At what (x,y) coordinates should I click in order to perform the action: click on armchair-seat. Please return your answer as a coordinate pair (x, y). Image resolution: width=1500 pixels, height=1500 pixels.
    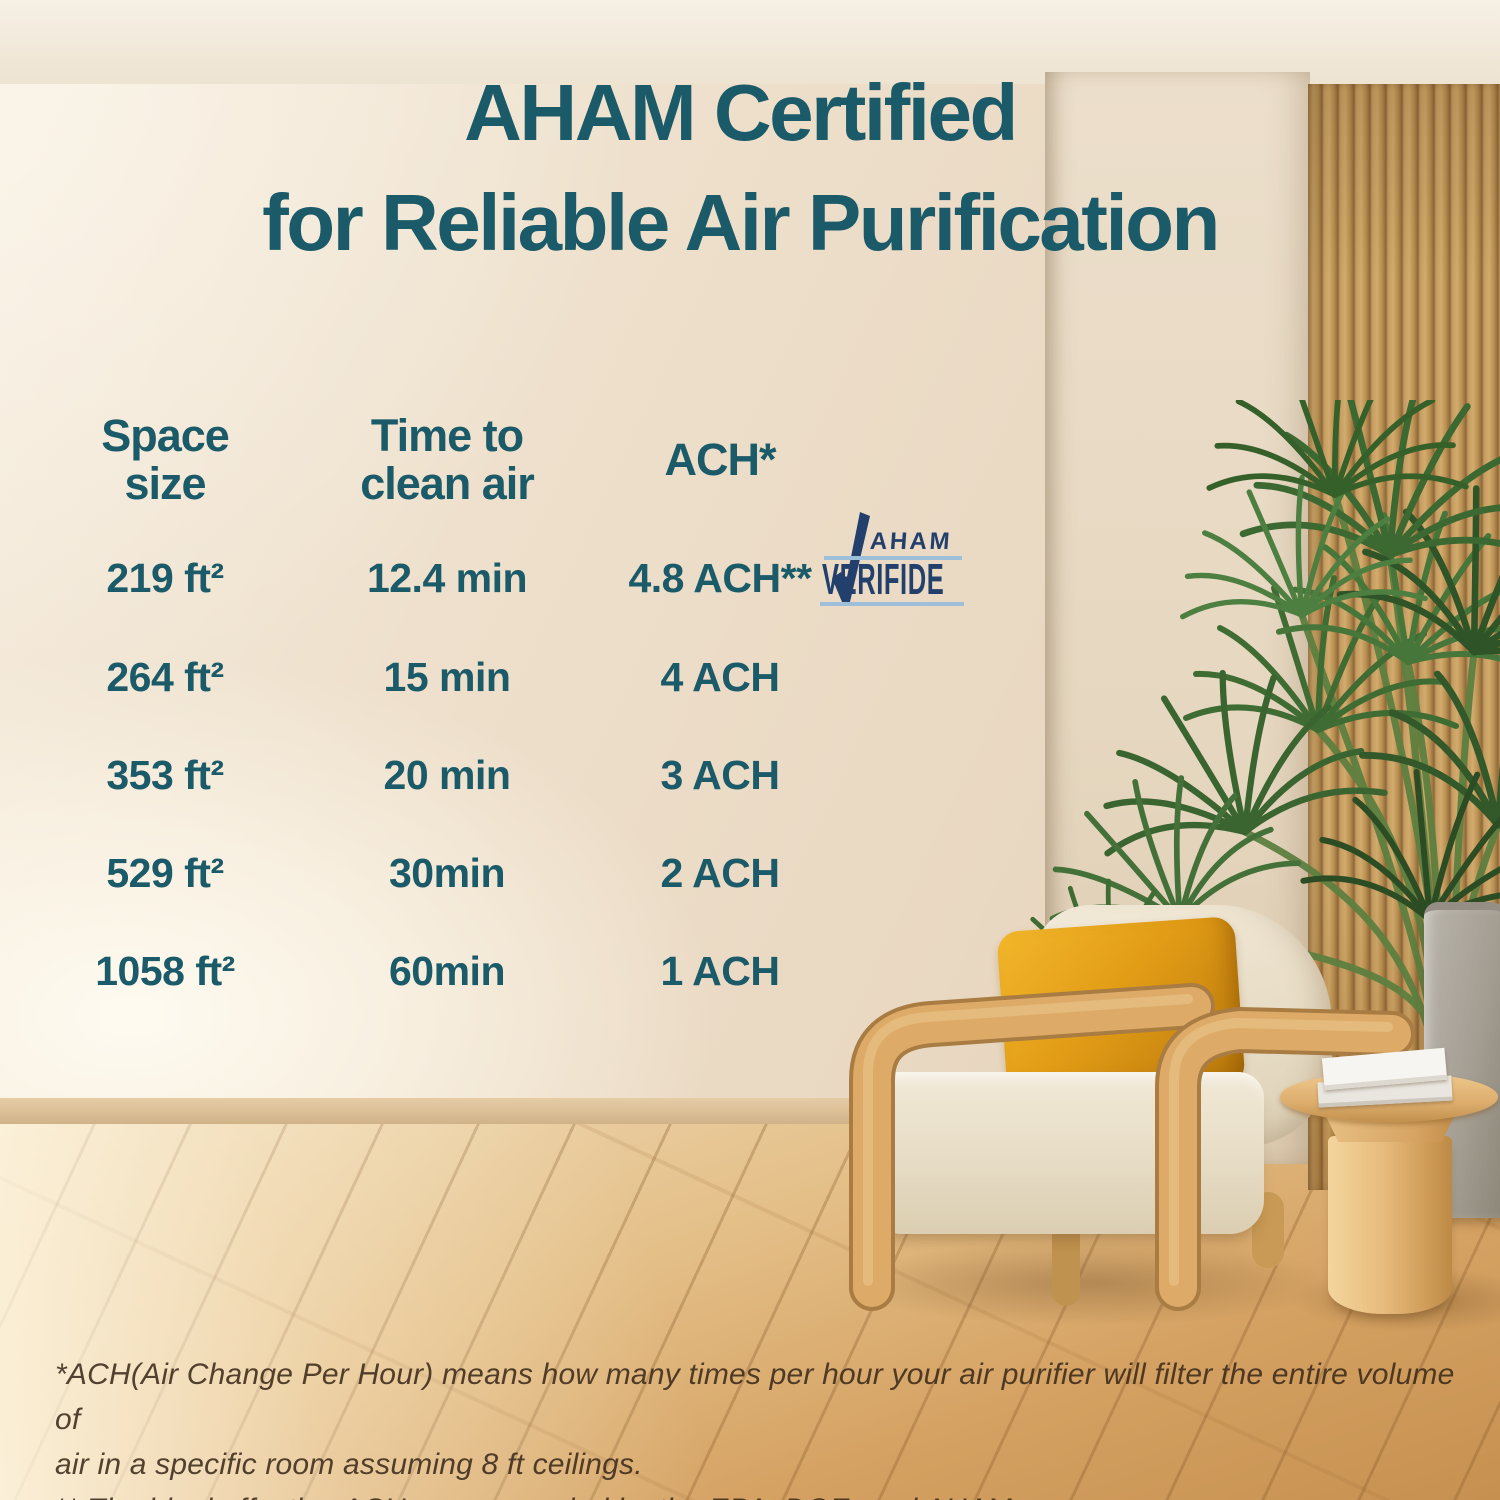
    Looking at the image, I should click on (1066, 1153).